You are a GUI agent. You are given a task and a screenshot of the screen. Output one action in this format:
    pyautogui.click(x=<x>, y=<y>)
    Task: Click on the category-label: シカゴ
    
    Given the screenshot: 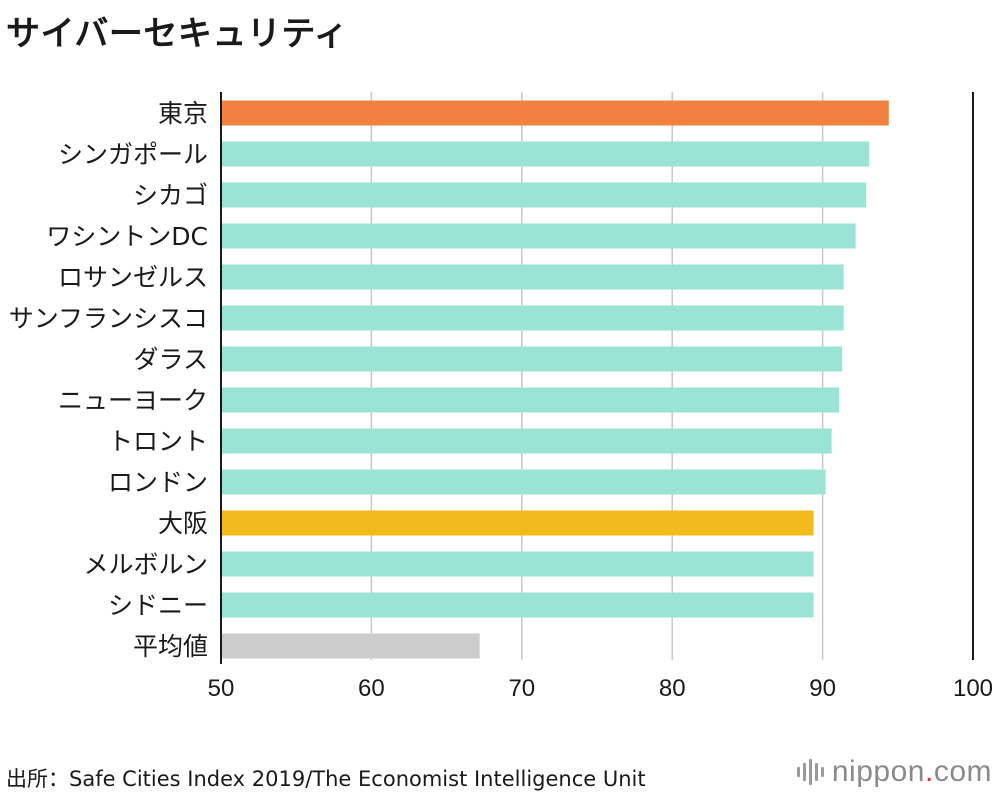 What is the action you would take?
    pyautogui.click(x=170, y=195)
    